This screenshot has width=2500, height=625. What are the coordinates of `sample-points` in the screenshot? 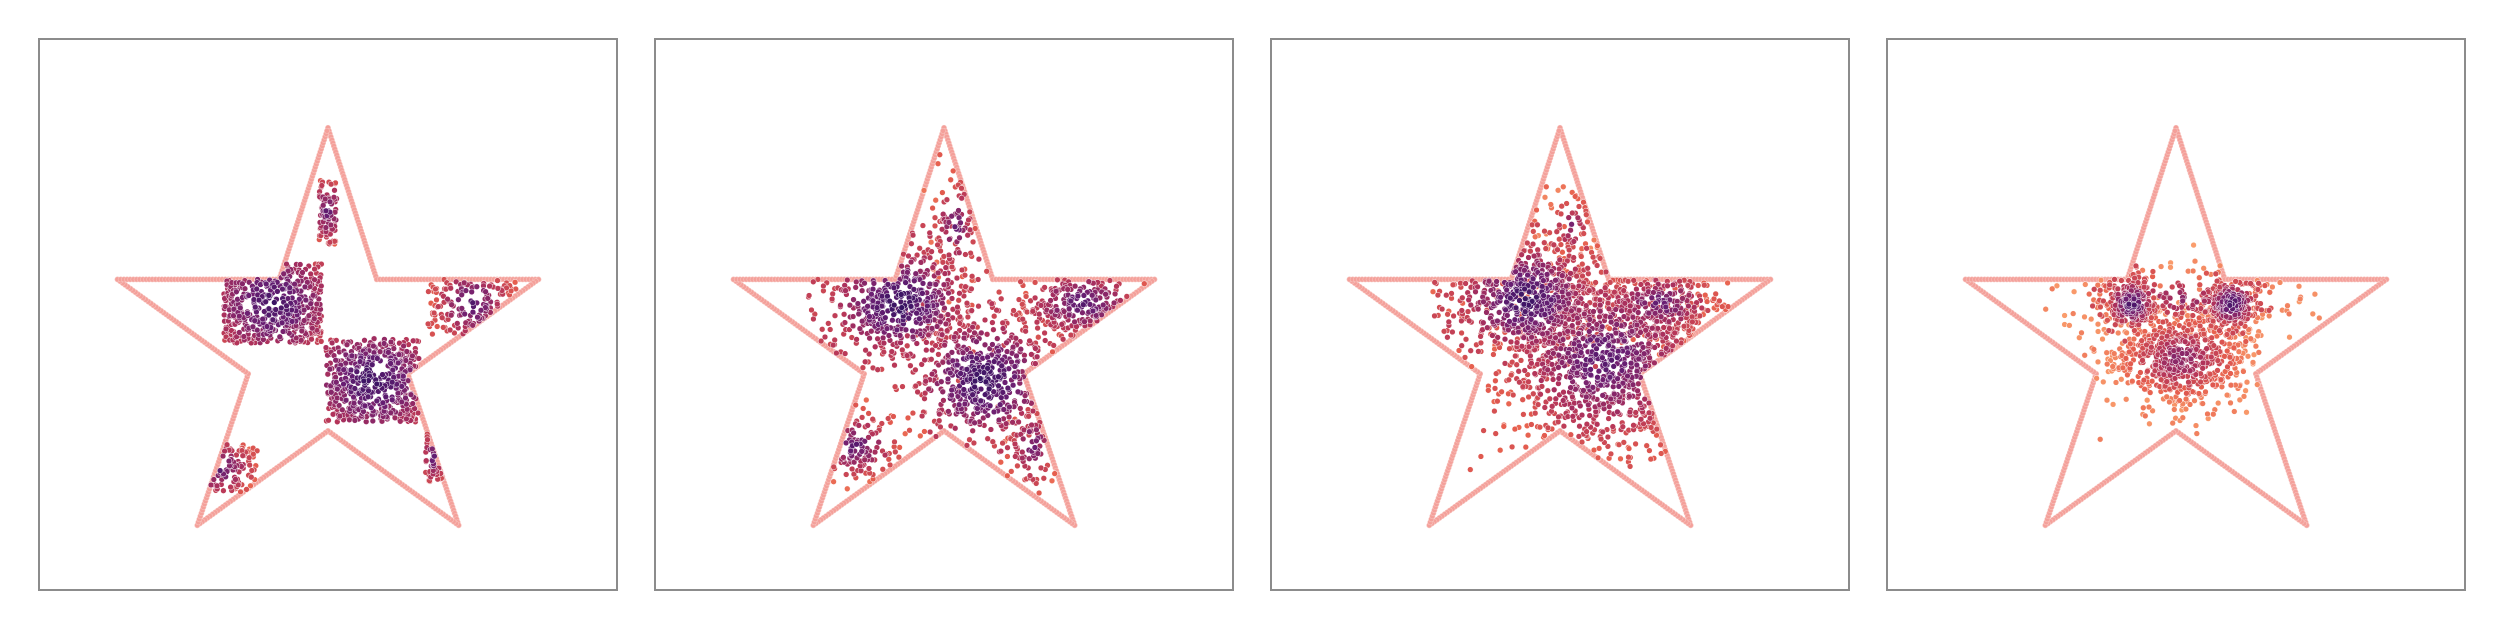 It's located at (1580, 328).